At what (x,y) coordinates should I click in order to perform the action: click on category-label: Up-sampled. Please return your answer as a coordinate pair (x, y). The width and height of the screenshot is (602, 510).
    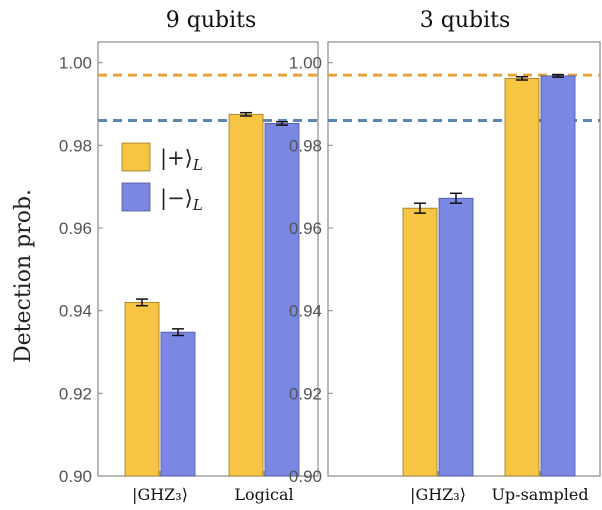
    Looking at the image, I should click on (539, 494).